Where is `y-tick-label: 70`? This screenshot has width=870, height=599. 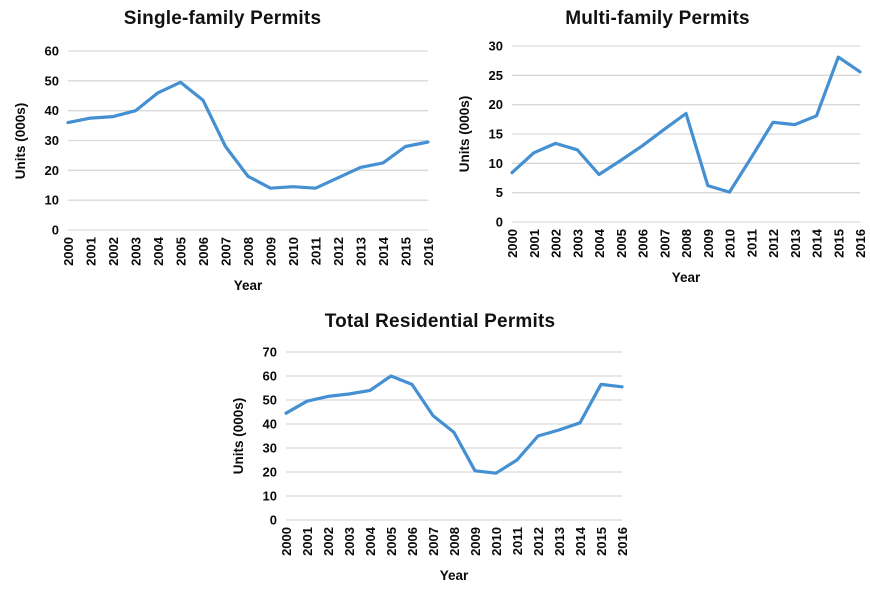 y-tick-label: 70 is located at coordinates (270, 352).